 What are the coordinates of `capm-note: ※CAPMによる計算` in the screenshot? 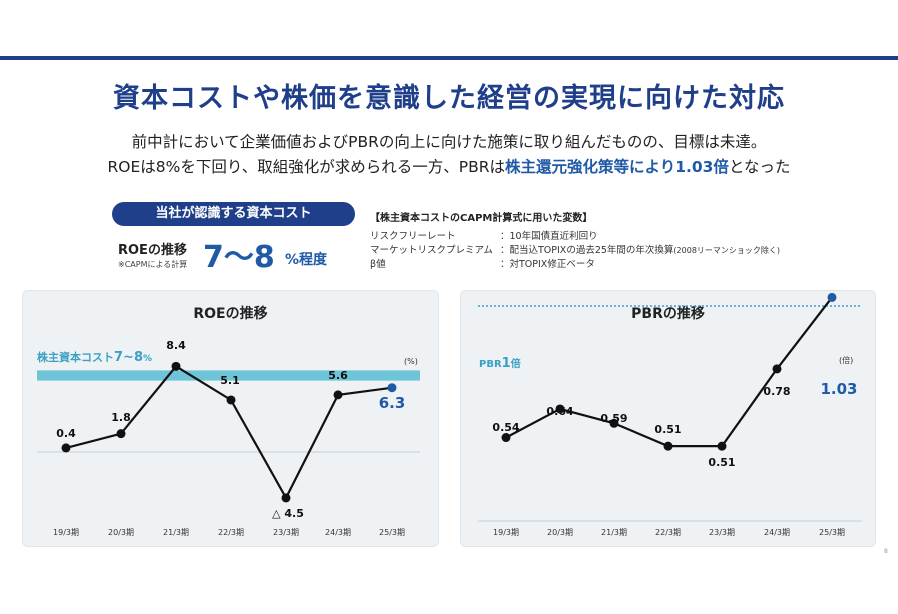 It's located at (153, 264).